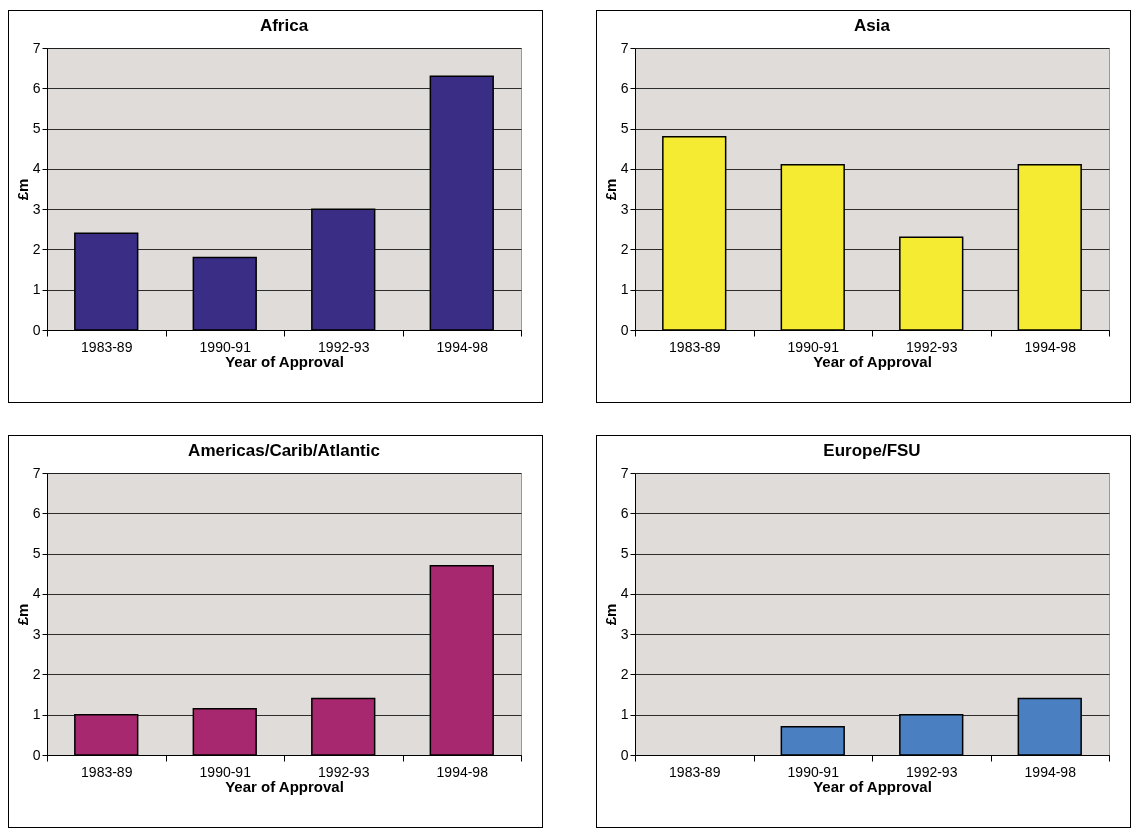  Describe the element at coordinates (872, 450) in the screenshot. I see `chart-title: Europe/FSU` at that location.